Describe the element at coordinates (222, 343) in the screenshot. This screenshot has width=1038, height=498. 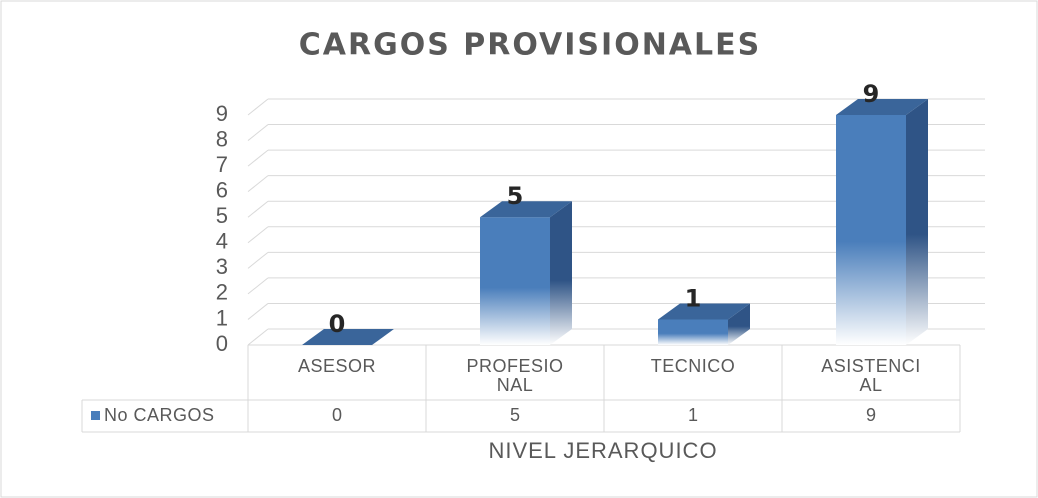
I see `y-tick-label: 0` at that location.